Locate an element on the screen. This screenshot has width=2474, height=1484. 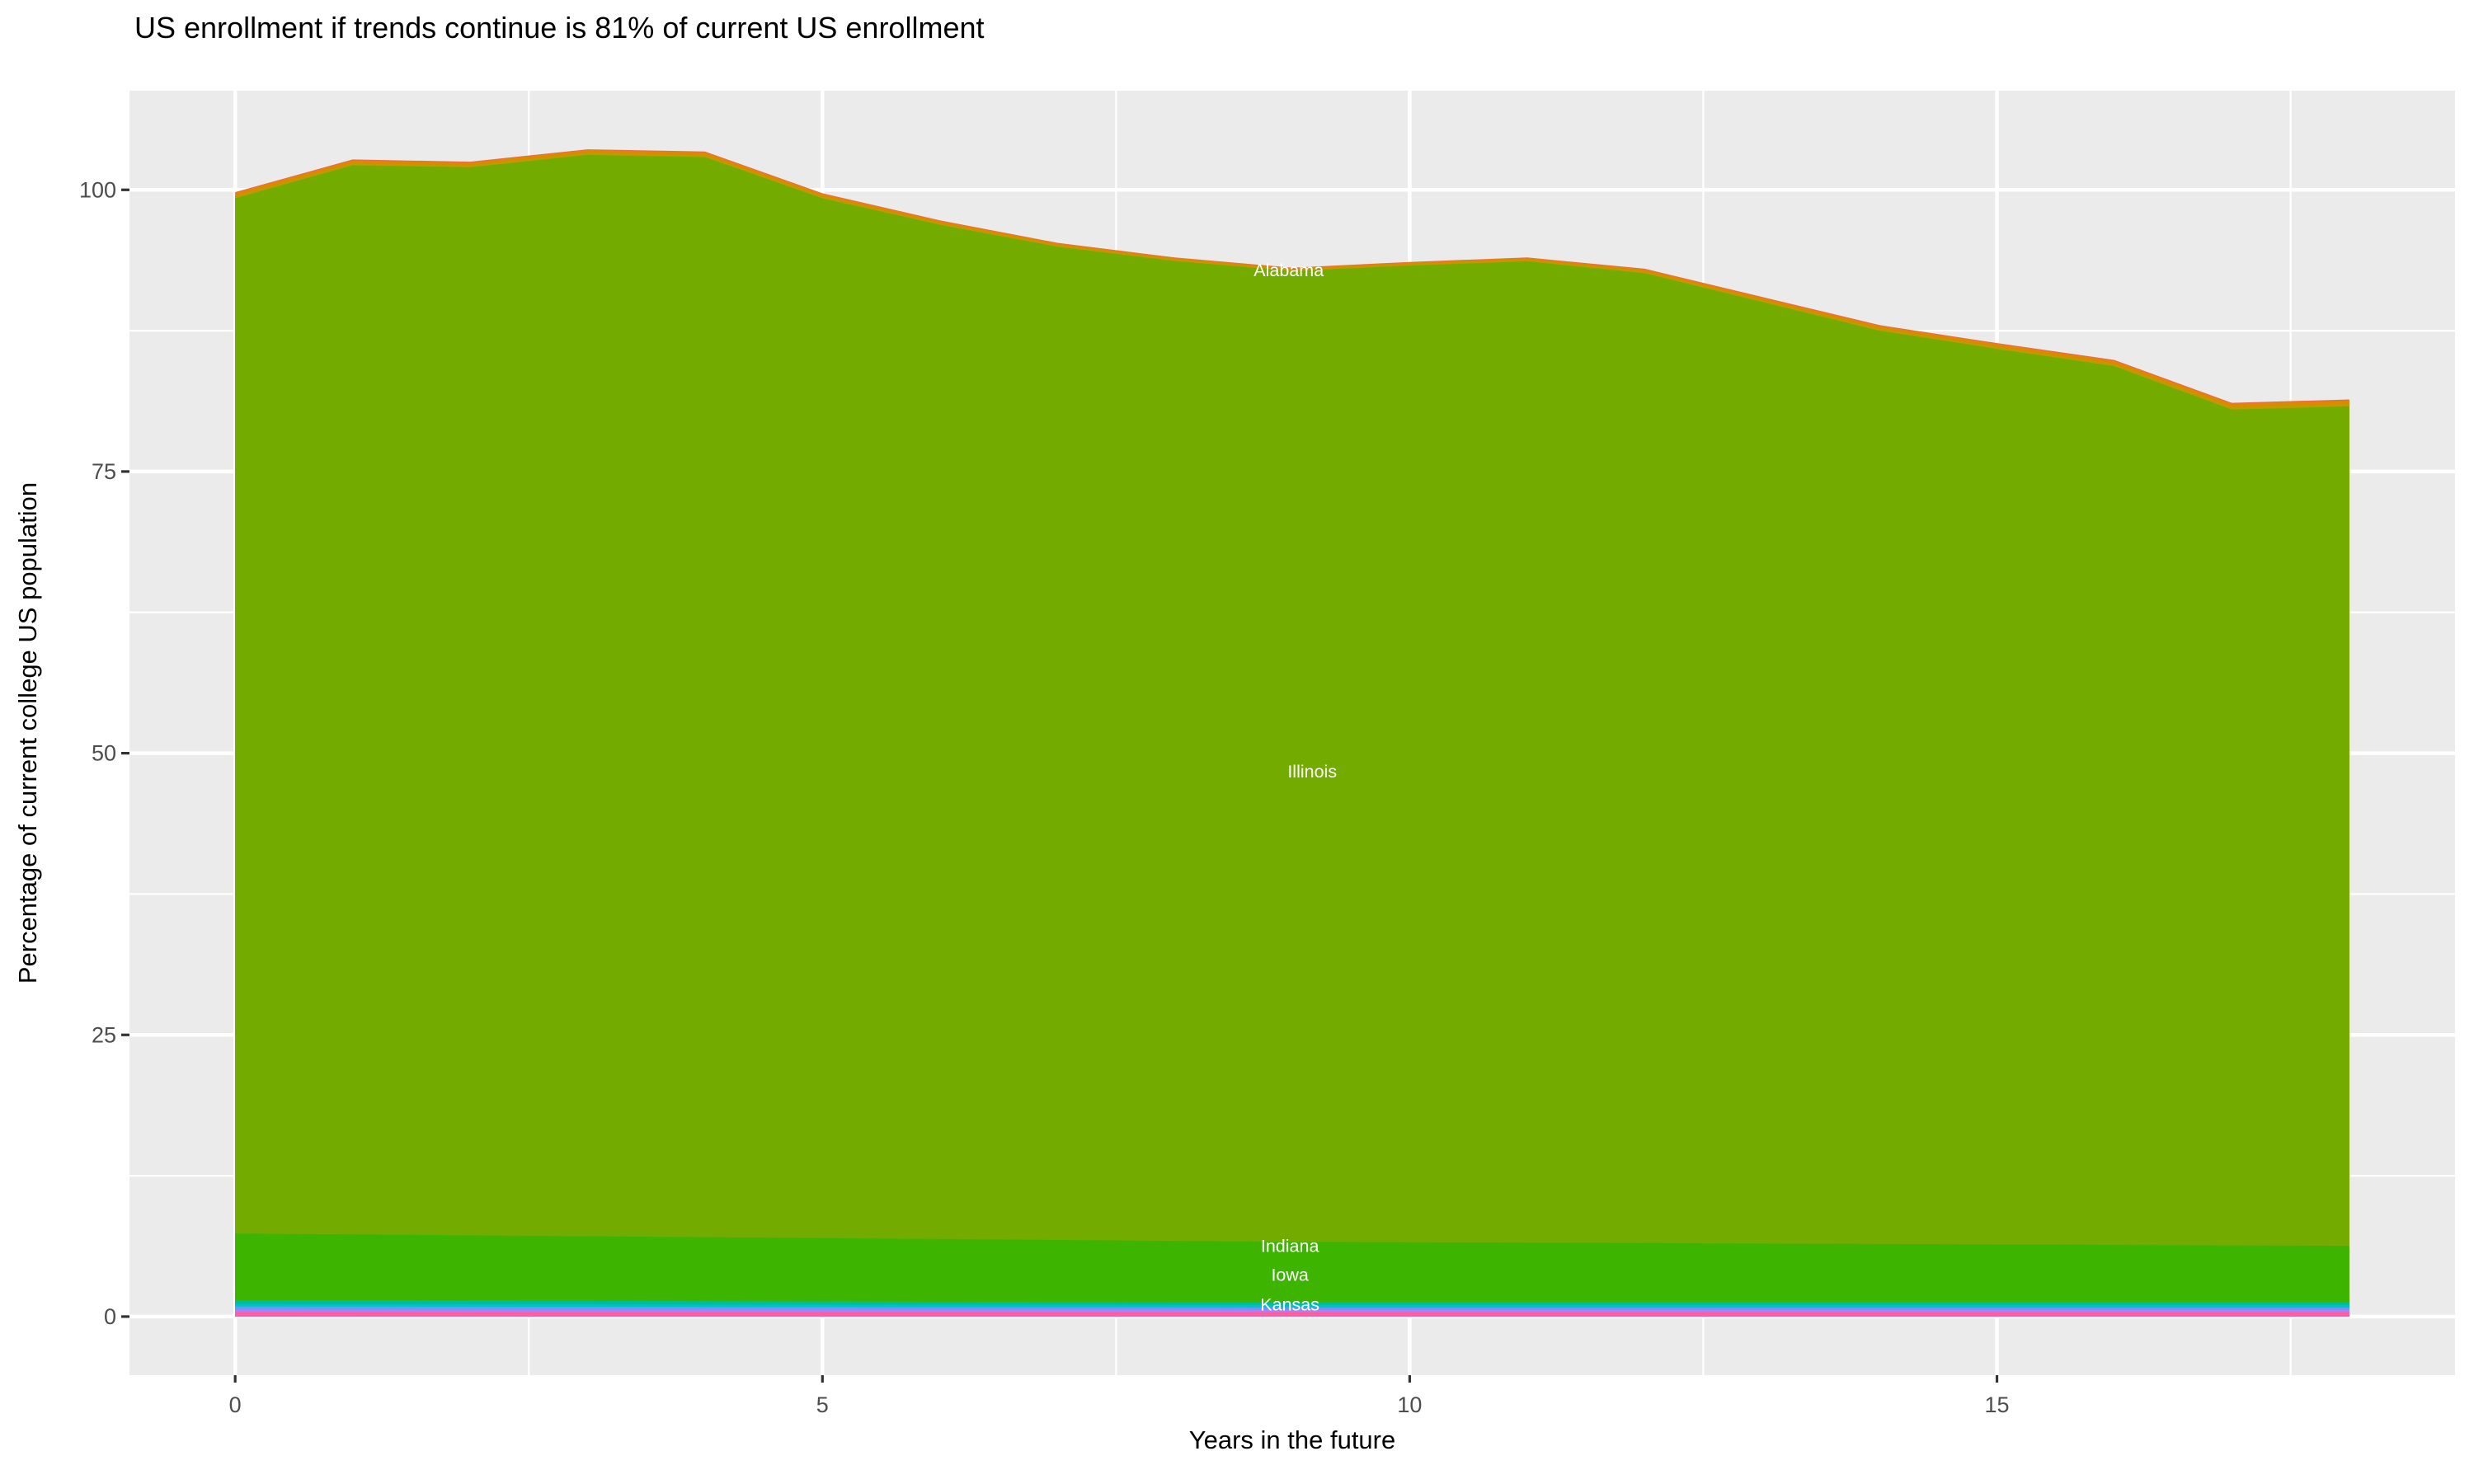
area-label-iowa: Iowa is located at coordinates (1289, 1274).